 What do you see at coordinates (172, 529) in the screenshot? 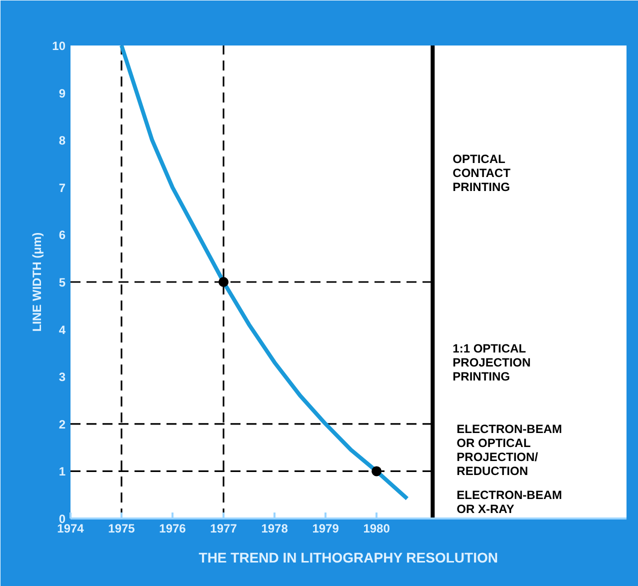
I see `x-tick-label: 1976` at bounding box center [172, 529].